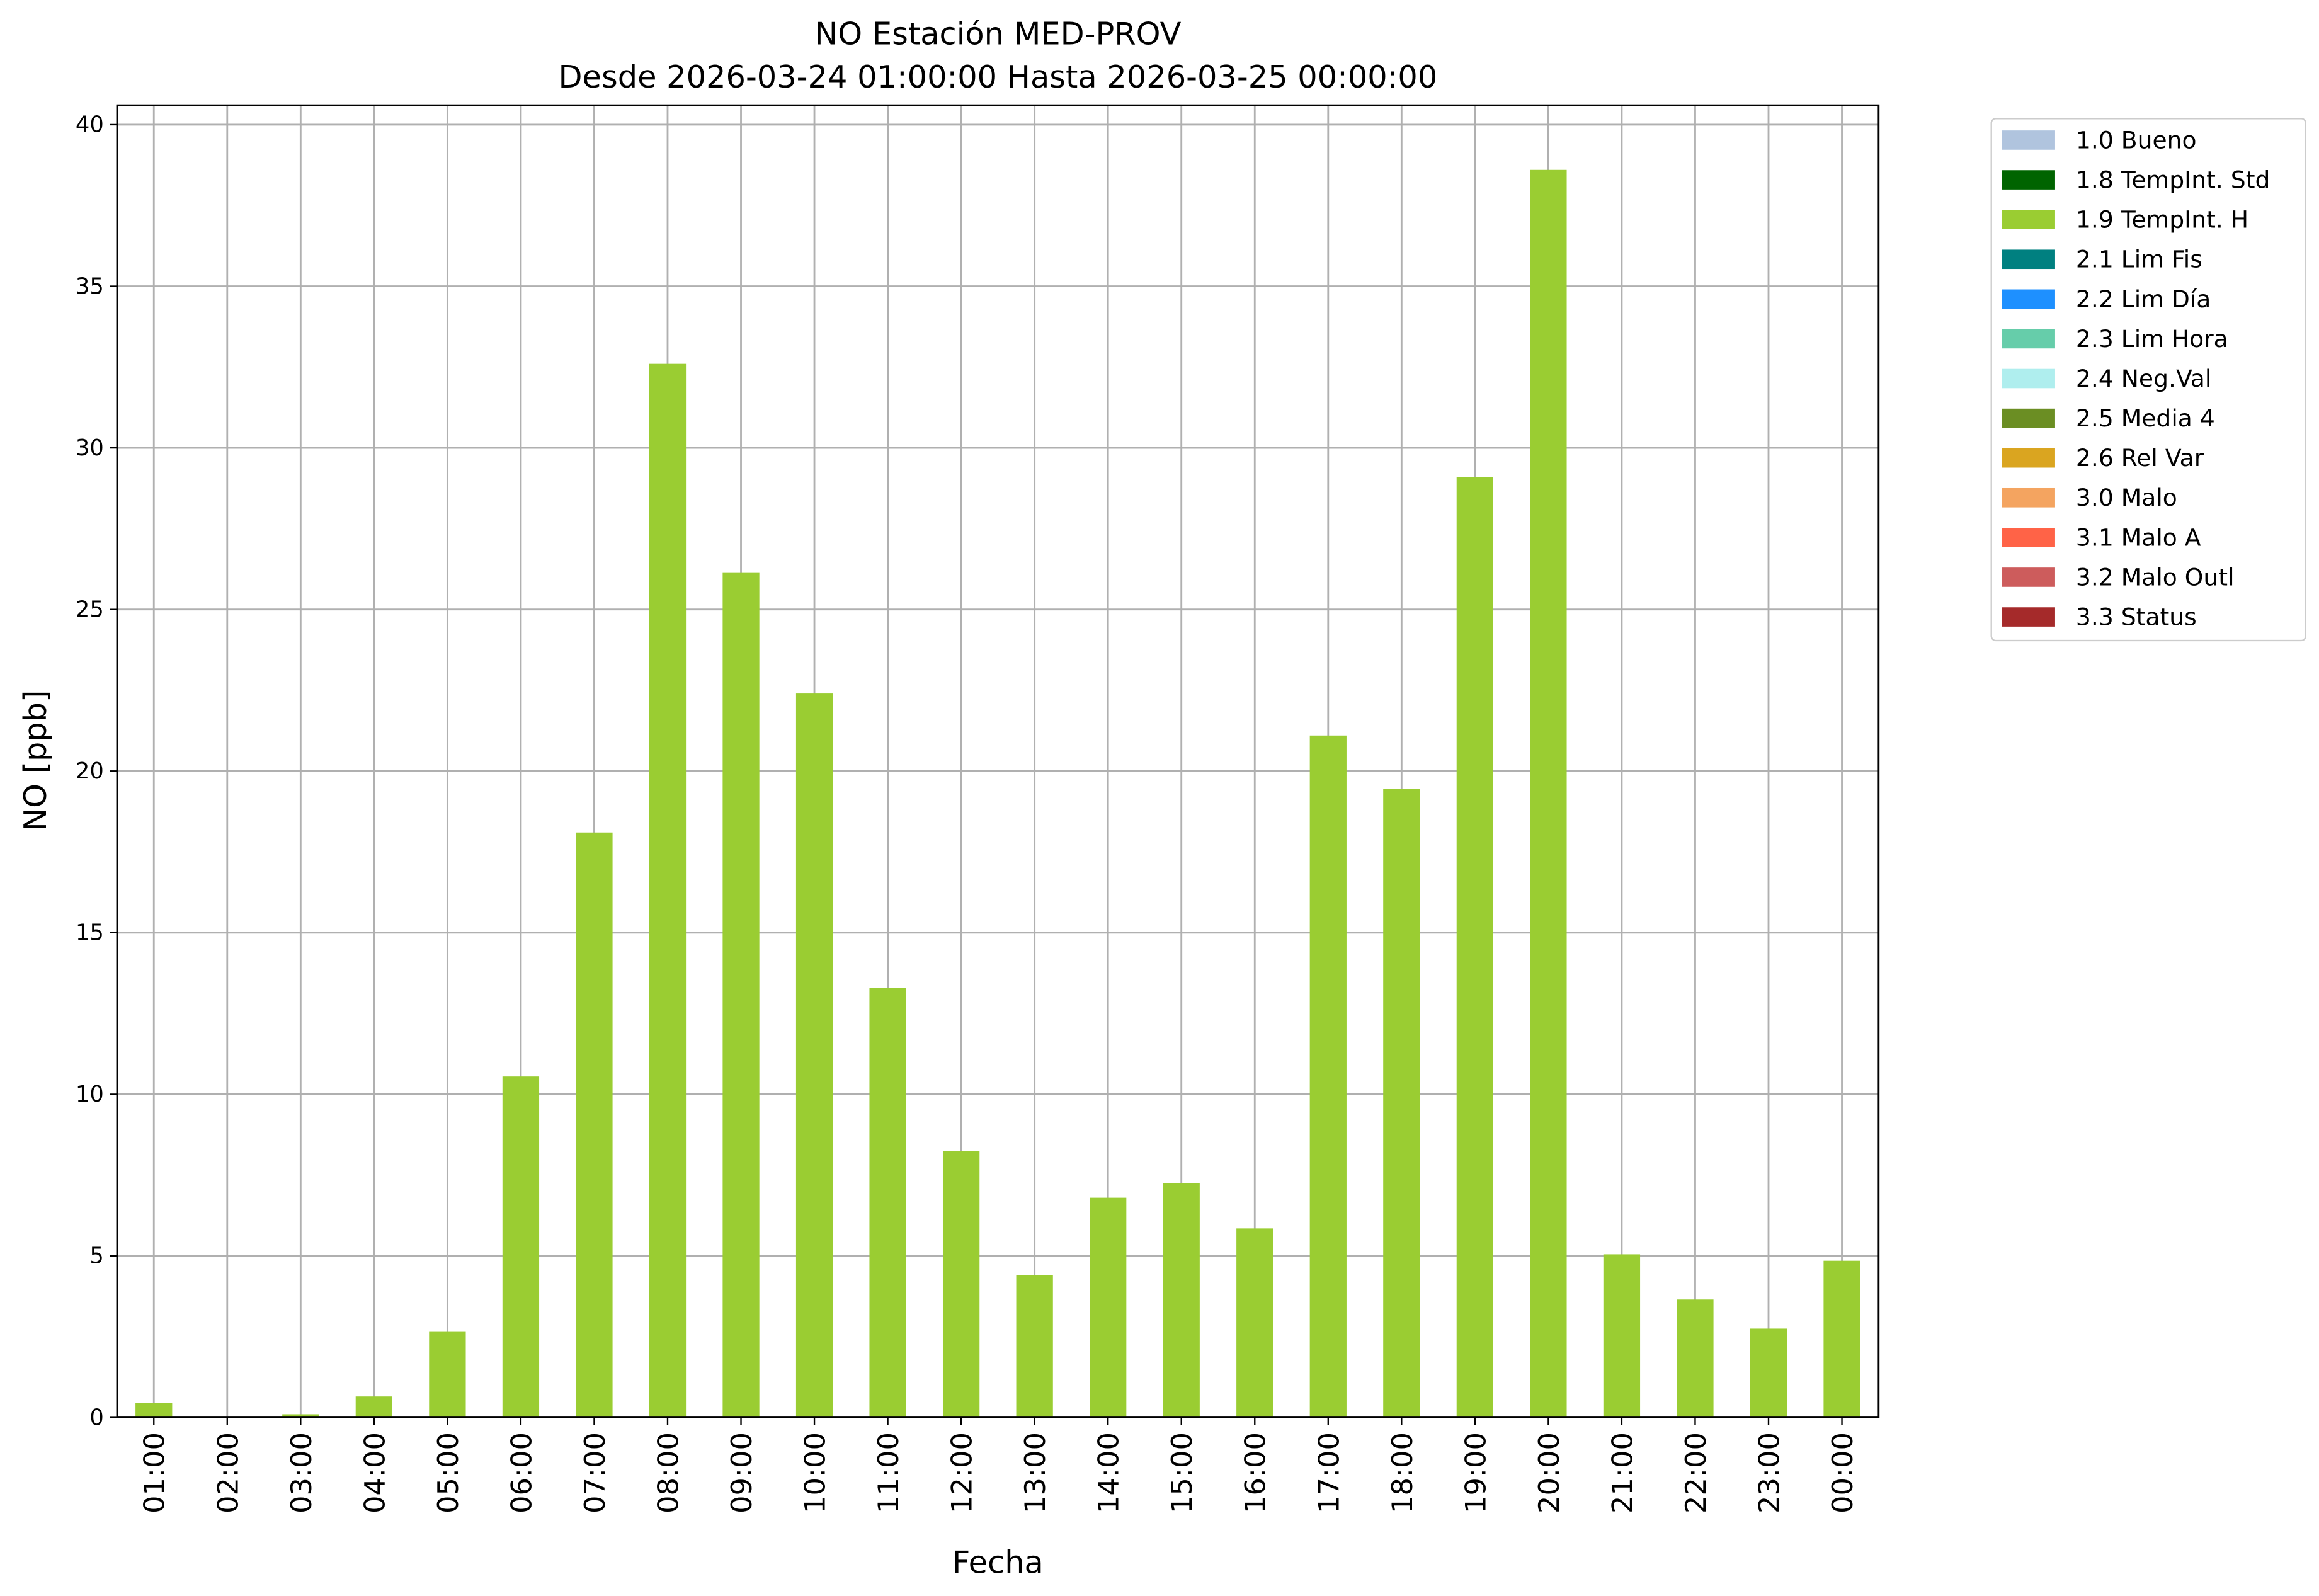 The height and width of the screenshot is (1596, 2319). Describe the element at coordinates (374, 1472) in the screenshot. I see `x-tick-label: 04:00` at that location.